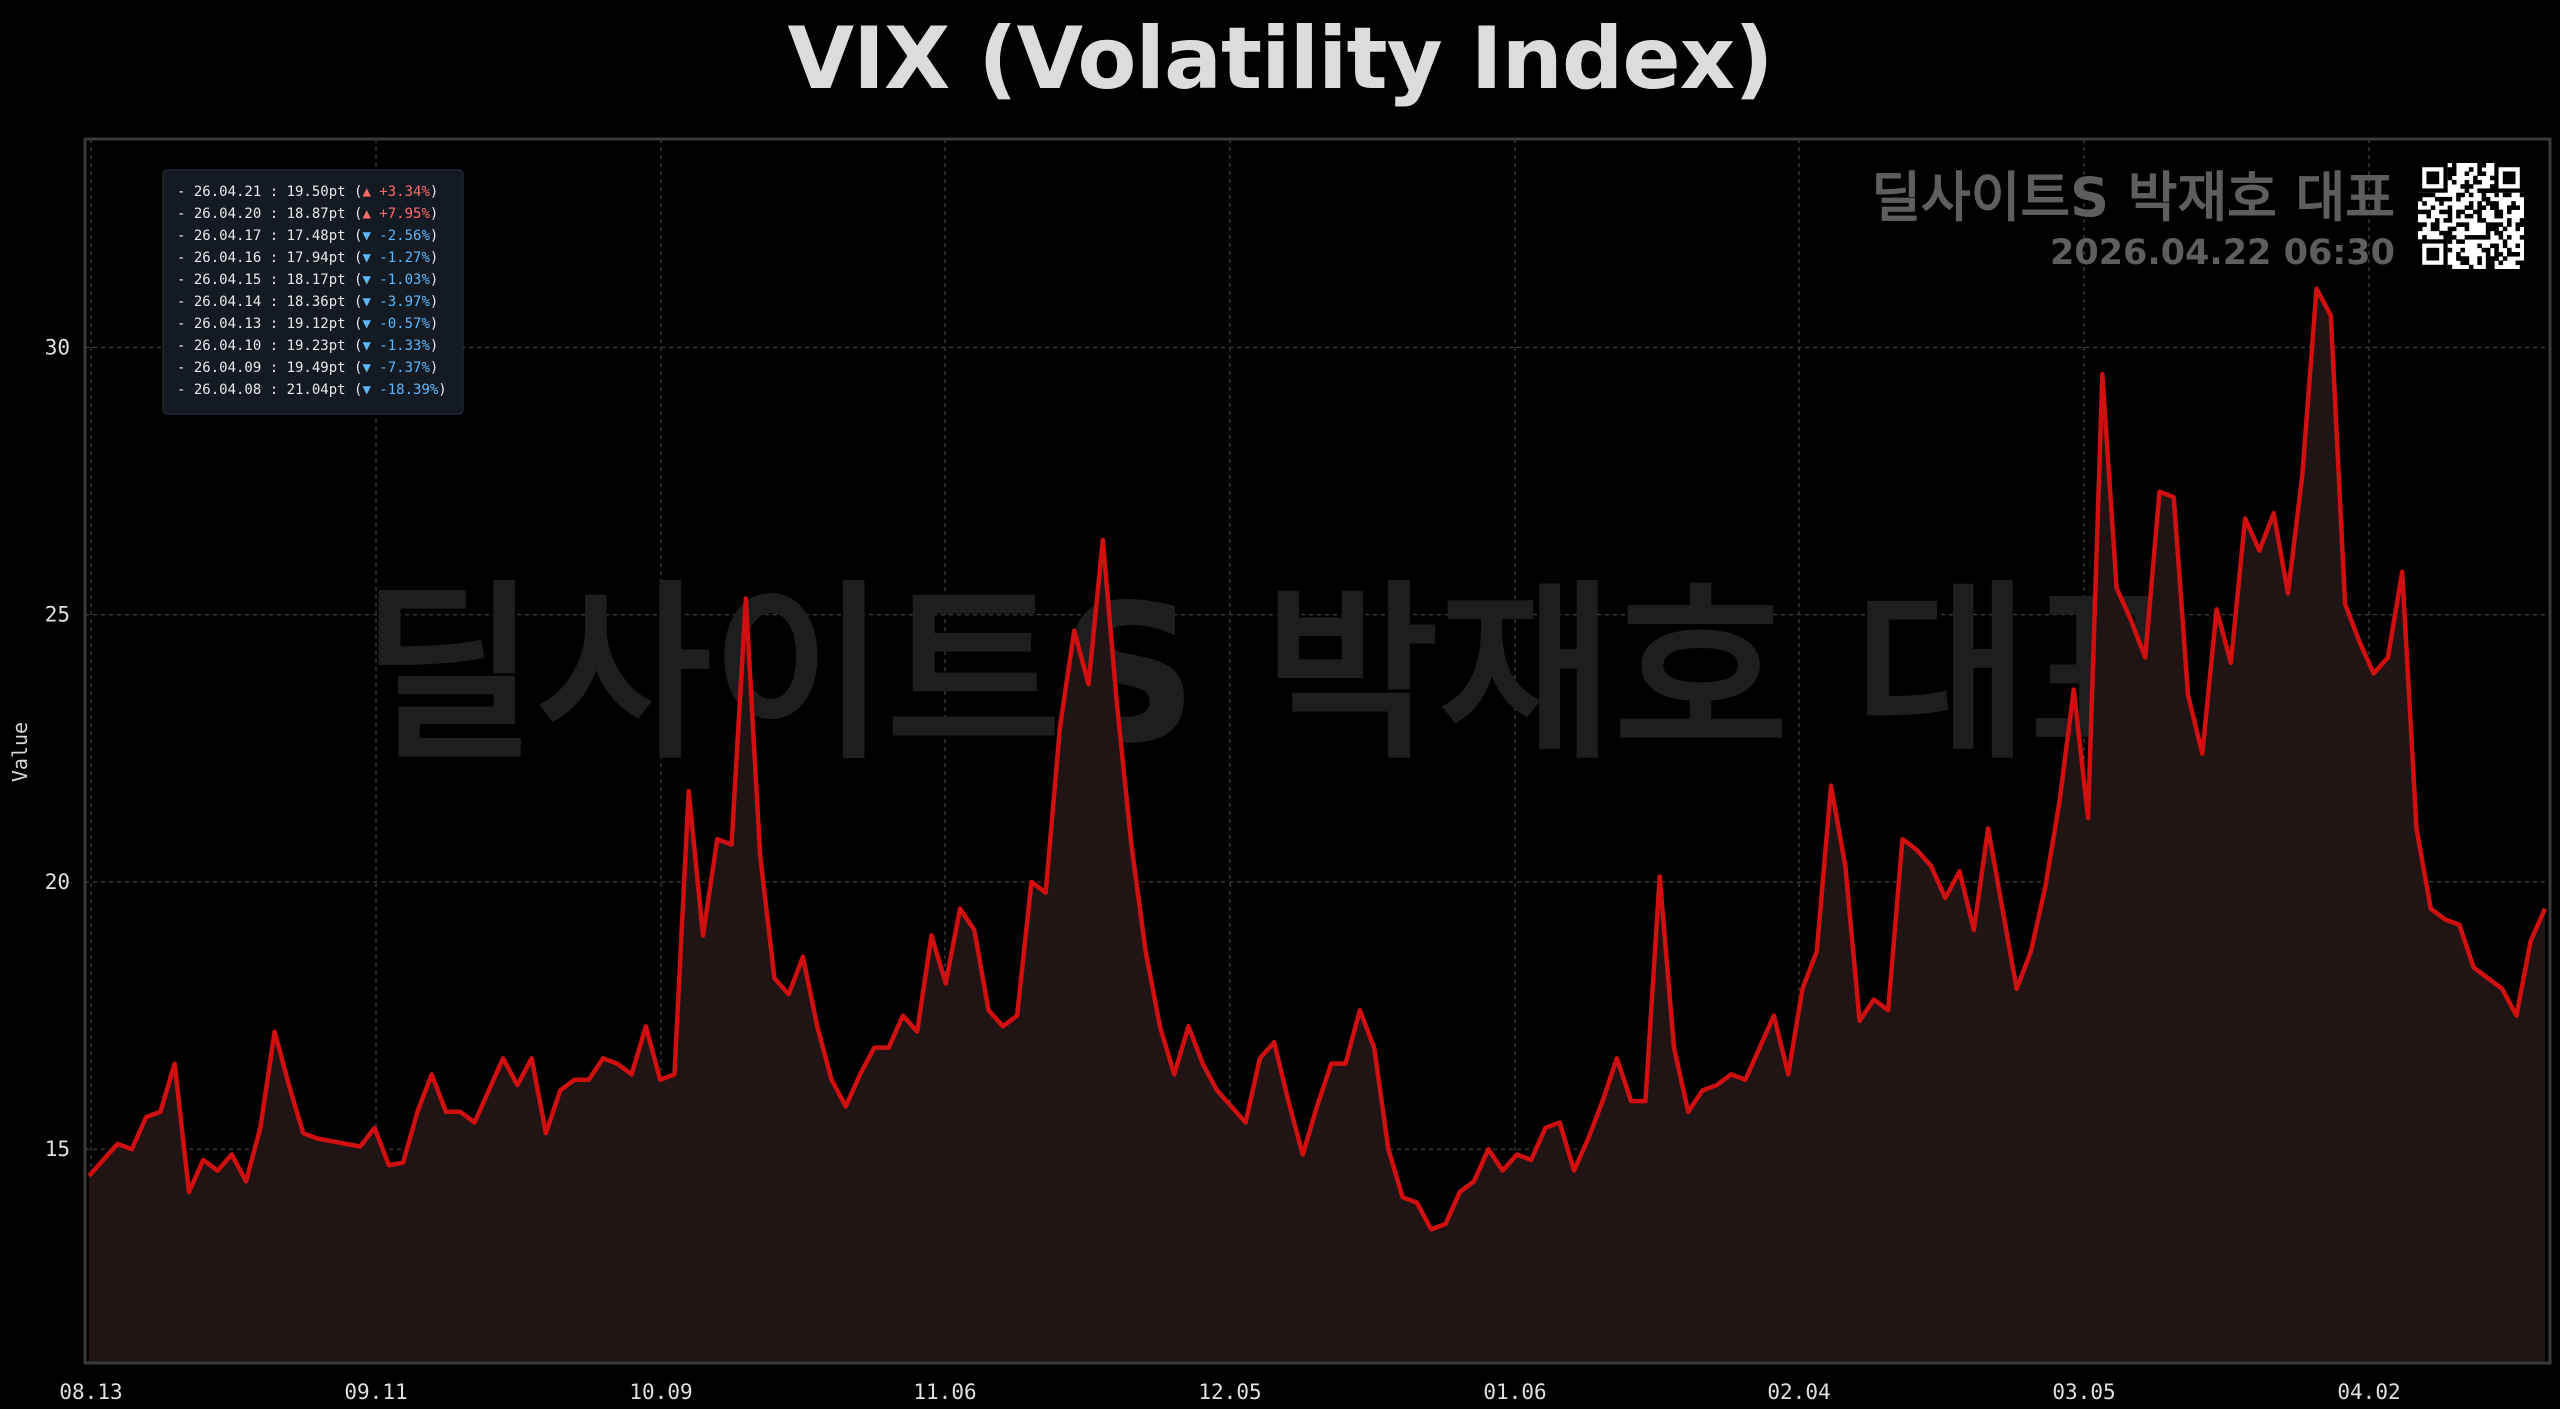 The image size is (2560, 1409). What do you see at coordinates (90, 1392) in the screenshot?
I see `x-tick-label: 08.13` at bounding box center [90, 1392].